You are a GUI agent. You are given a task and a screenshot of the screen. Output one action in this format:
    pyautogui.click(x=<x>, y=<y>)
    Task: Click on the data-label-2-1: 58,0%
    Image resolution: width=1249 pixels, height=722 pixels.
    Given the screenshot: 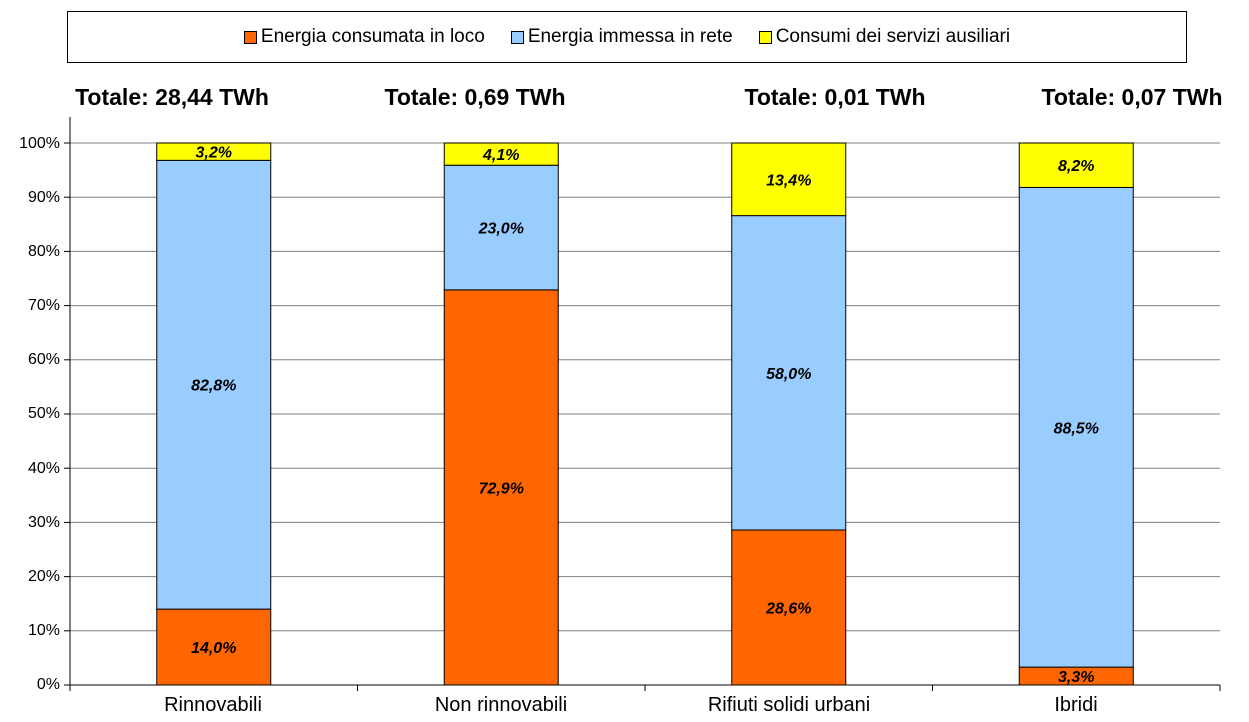 What is the action you would take?
    pyautogui.click(x=788, y=374)
    